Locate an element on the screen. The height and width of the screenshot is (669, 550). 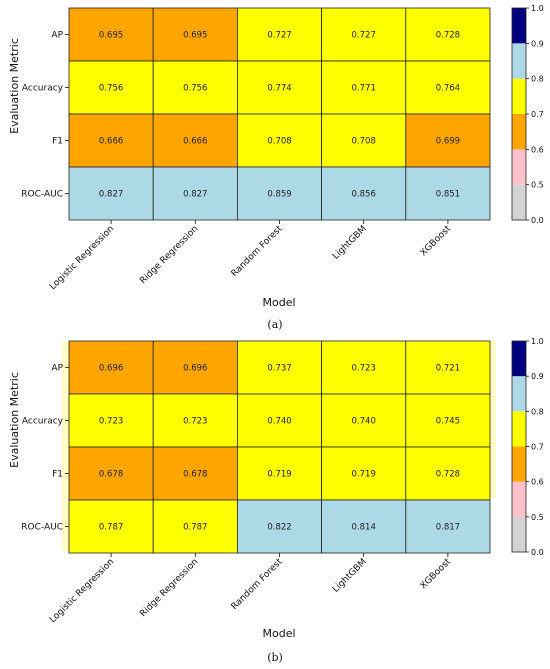
cell-value-label: 0.774 is located at coordinates (279, 89).